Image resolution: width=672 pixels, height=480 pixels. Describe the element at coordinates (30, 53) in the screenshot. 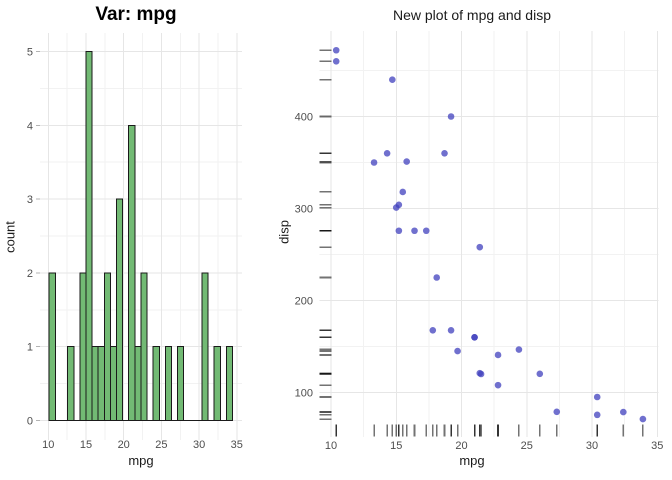

I see `y-tick-label: 5` at that location.